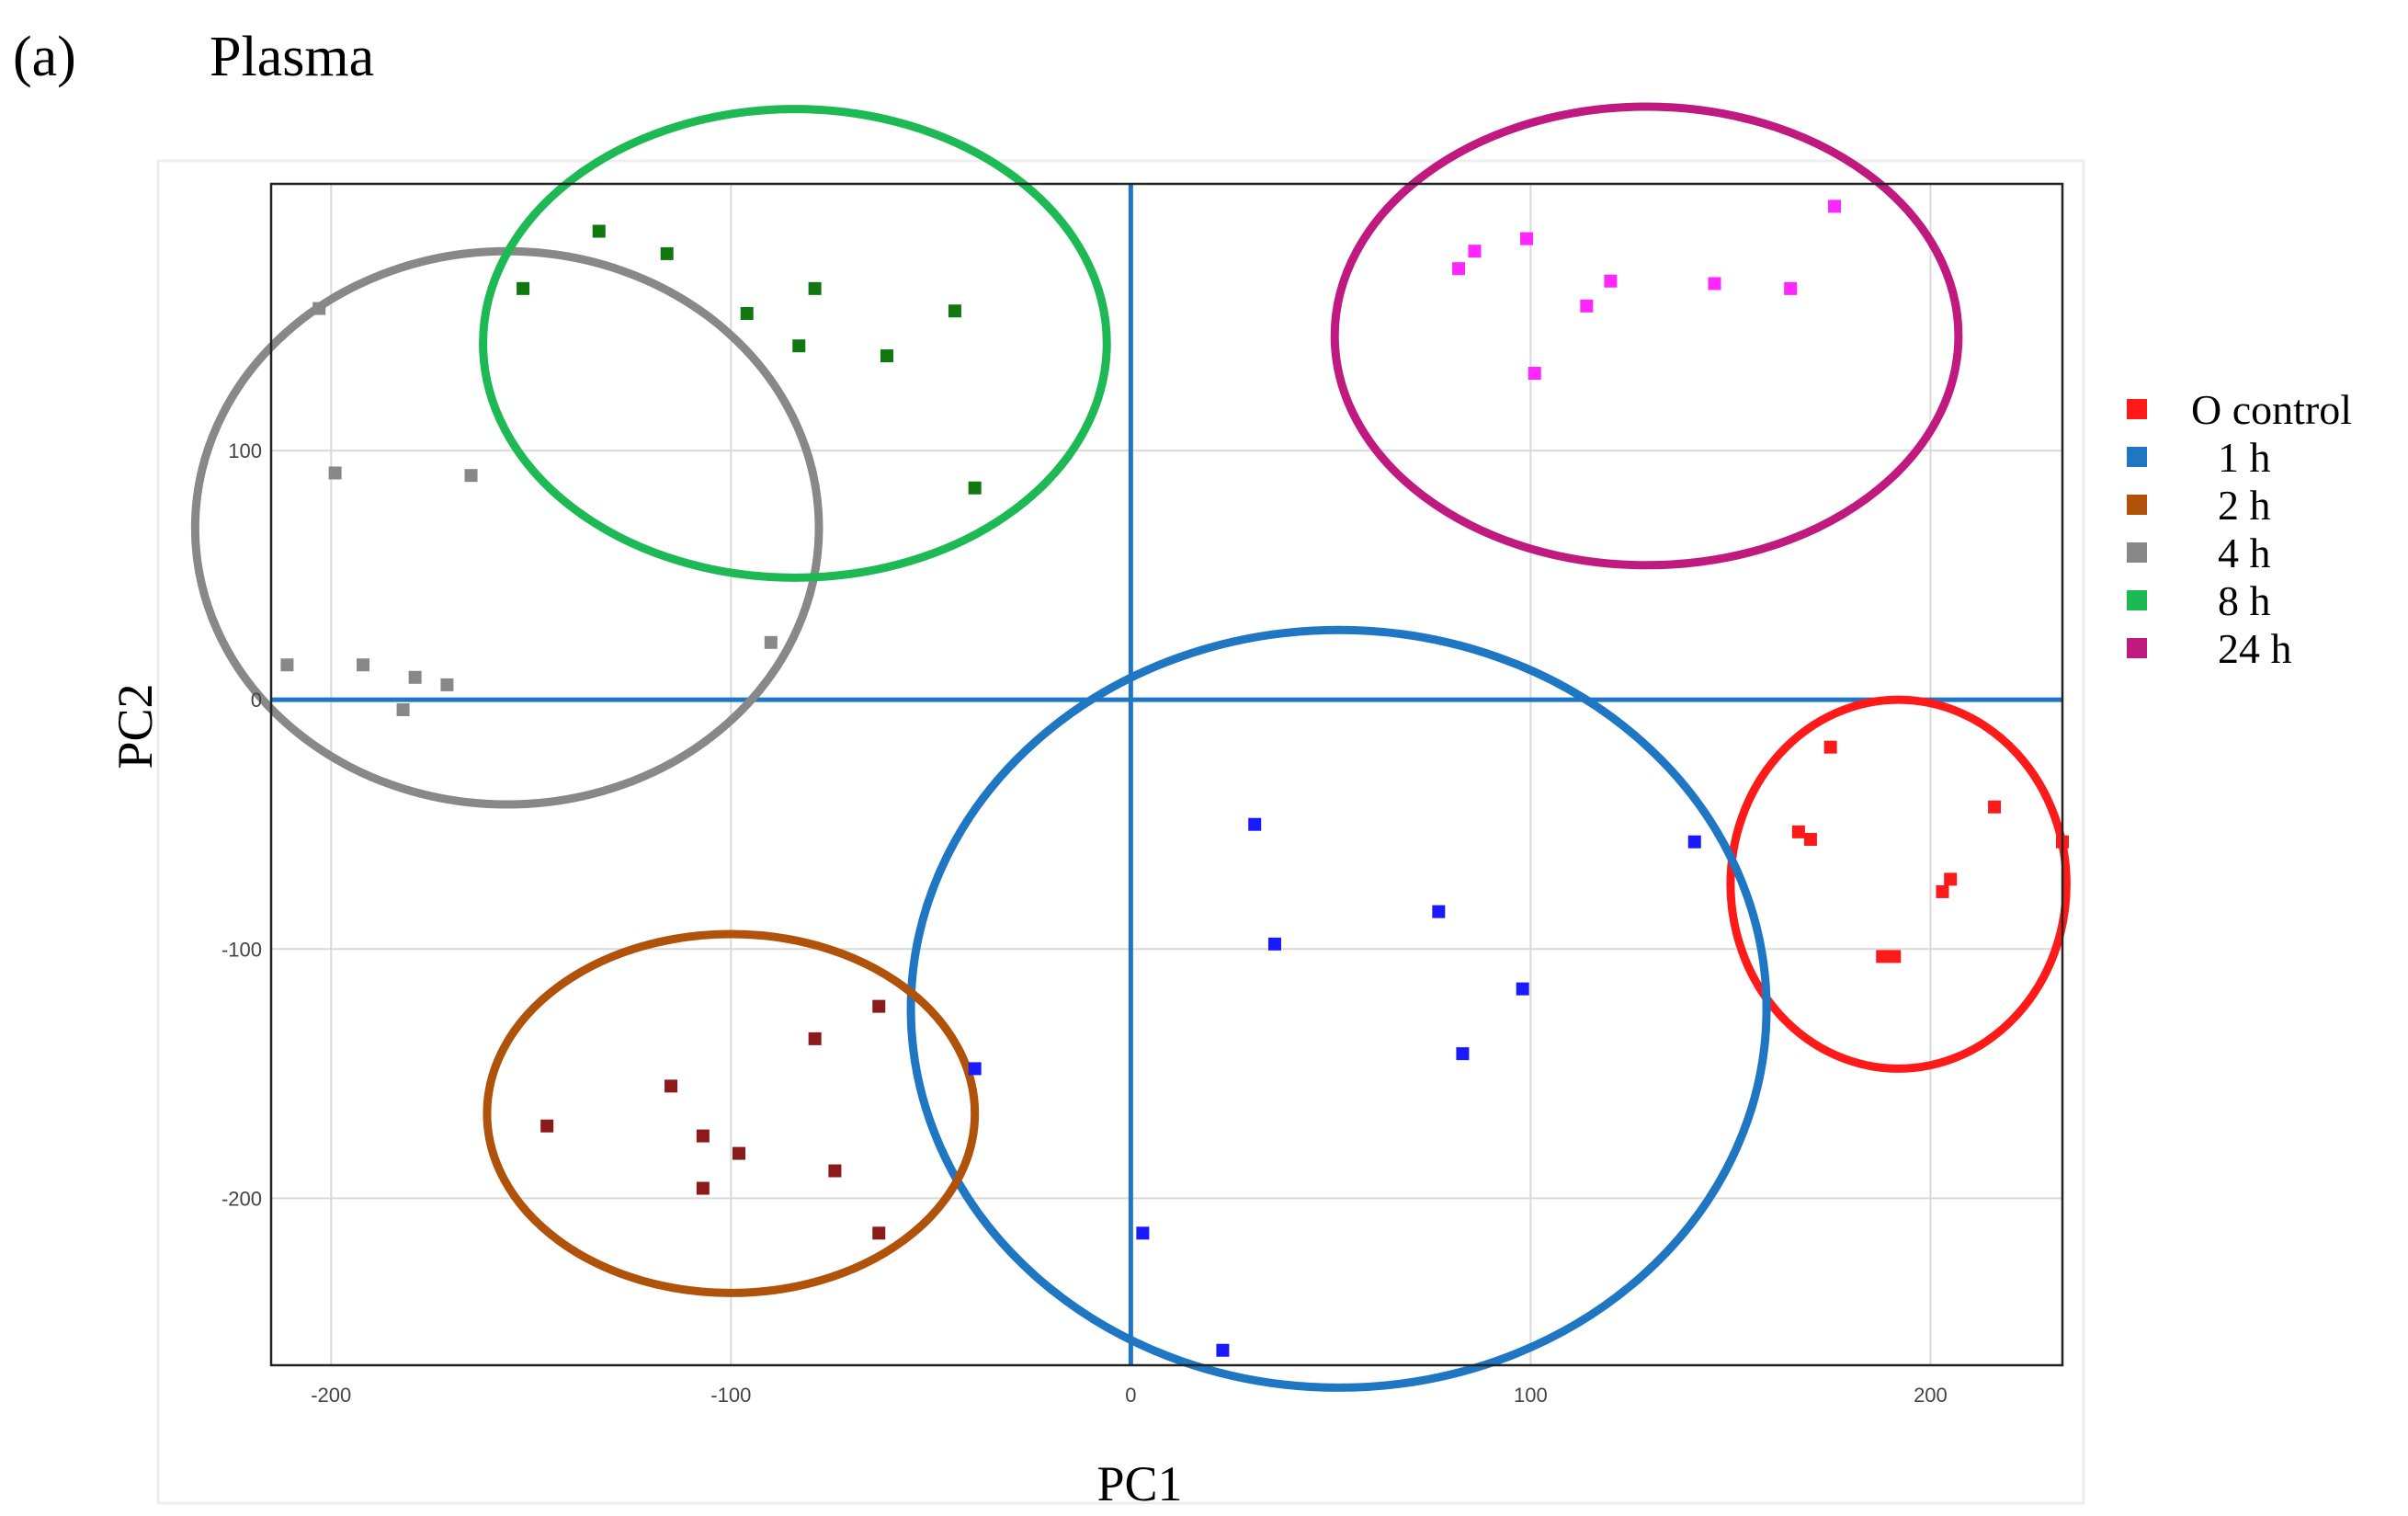 The height and width of the screenshot is (1516, 2408). I want to click on legend-label: 8 h, so click(2244, 600).